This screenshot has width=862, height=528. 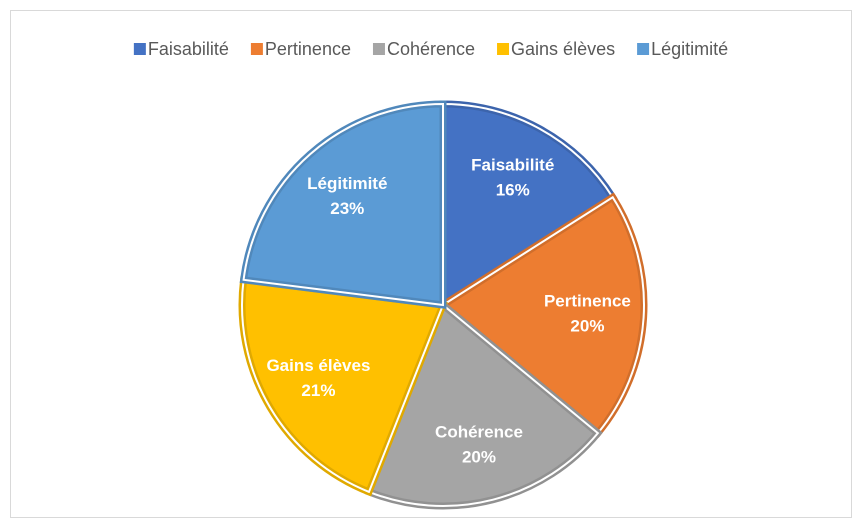 I want to click on legend-label: Faisabilité, so click(x=188, y=49).